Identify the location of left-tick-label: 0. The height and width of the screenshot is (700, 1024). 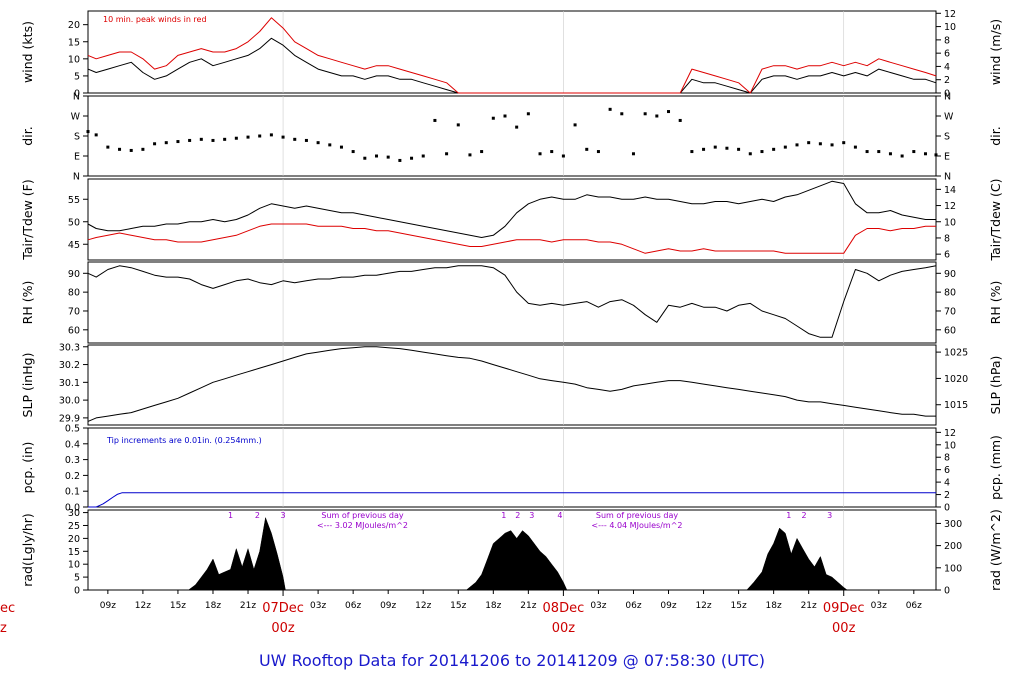
(77, 94).